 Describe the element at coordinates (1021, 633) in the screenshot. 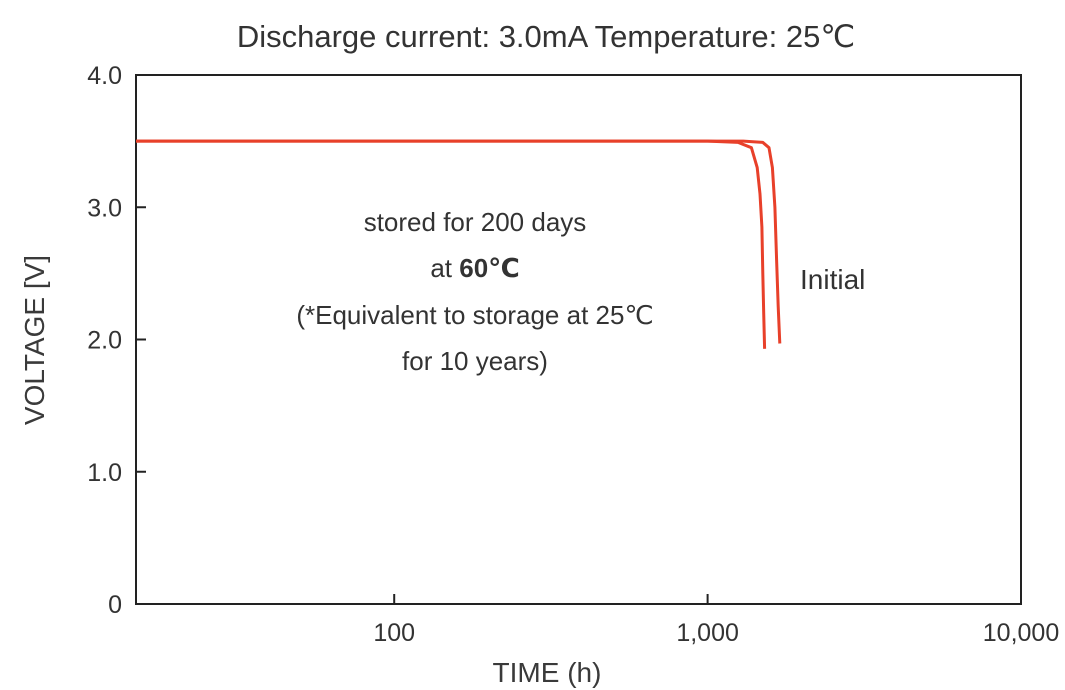

I see `x-tick-label: 10,000` at that location.